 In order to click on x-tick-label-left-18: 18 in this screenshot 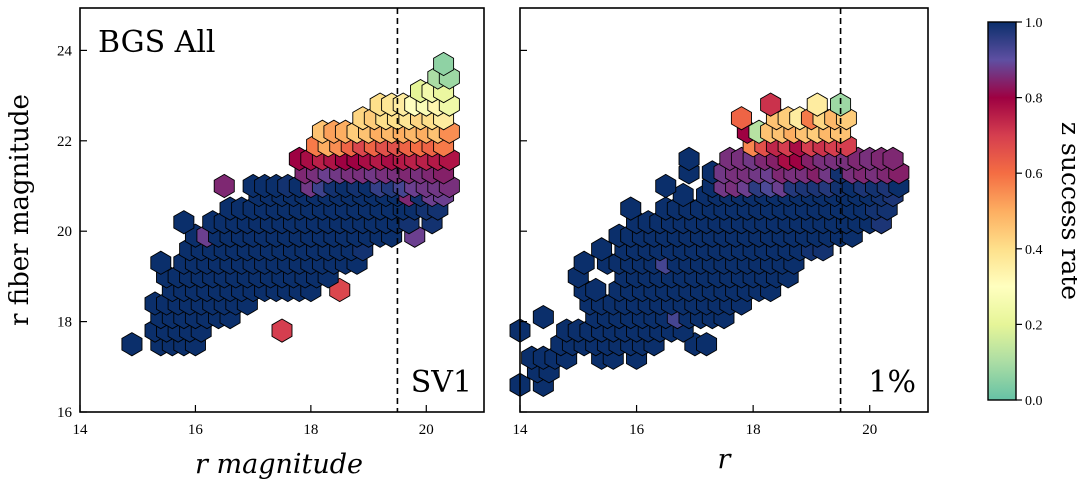, I will do `click(310, 430)`.